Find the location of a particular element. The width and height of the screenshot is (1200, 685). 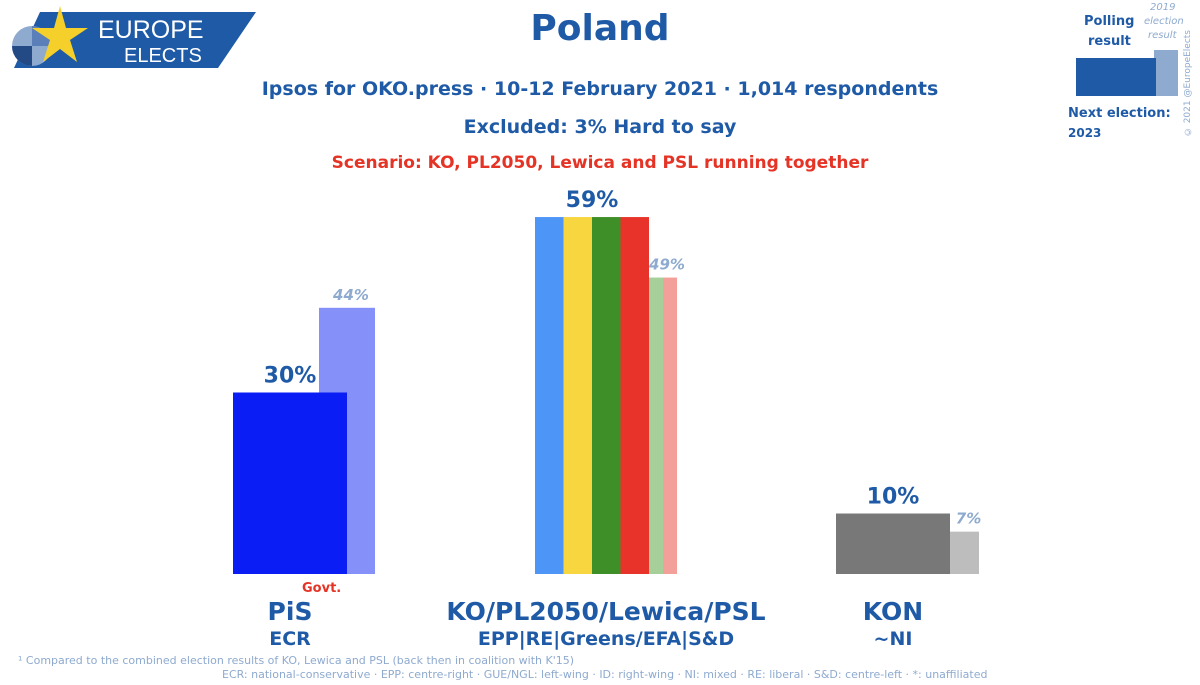

prev-value-label: 44% is located at coordinates (350, 295).